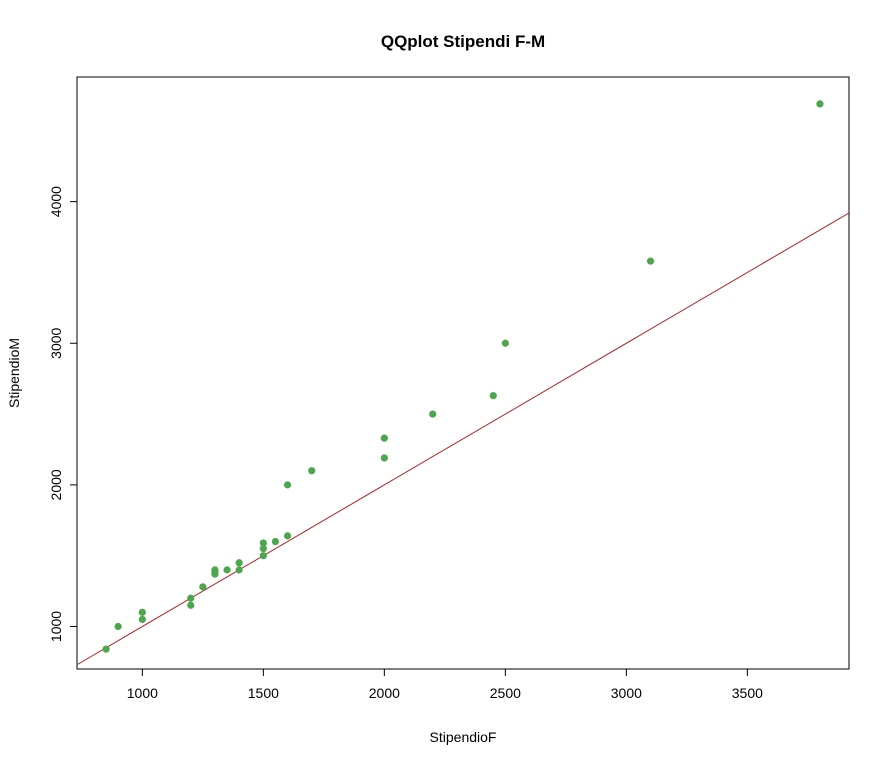 This screenshot has height=766, width=890. I want to click on x-tick-label: 2500, so click(505, 693).